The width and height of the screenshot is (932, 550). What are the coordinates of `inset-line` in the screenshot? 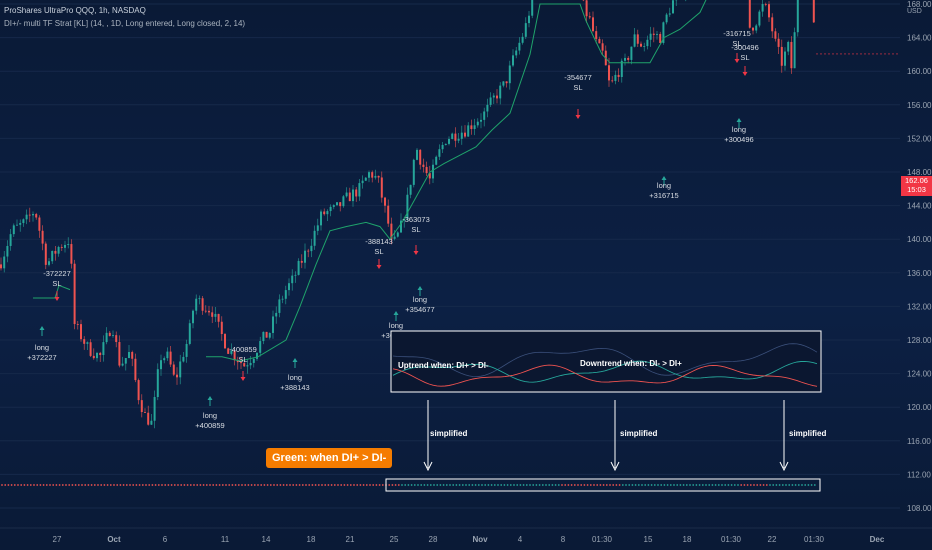 It's located at (605, 375).